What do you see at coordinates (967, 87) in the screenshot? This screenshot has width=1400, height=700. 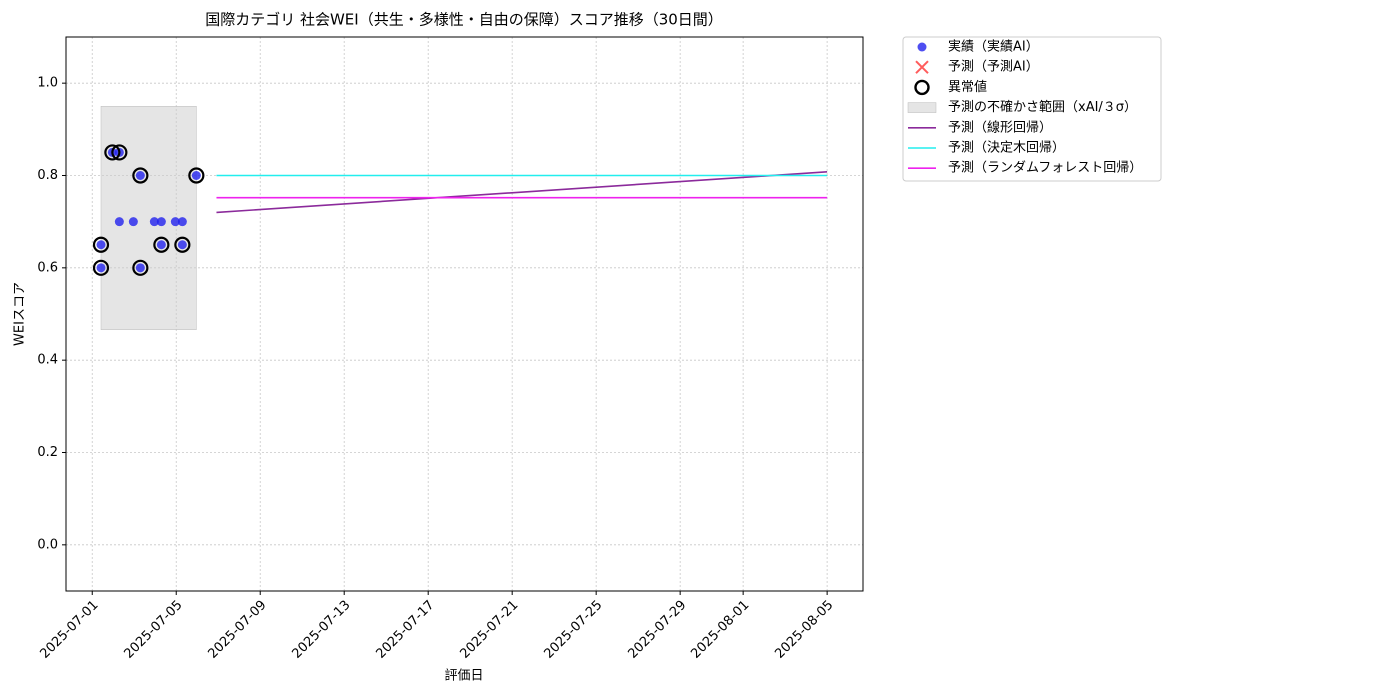 I see `legend-label: 異常値` at bounding box center [967, 87].